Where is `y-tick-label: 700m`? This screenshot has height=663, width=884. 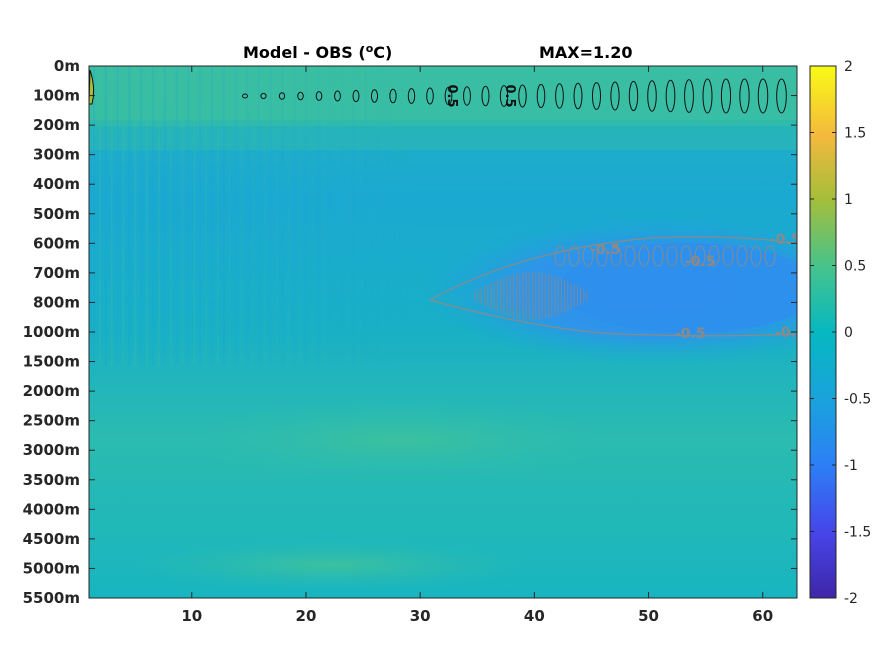
y-tick-label: 700m is located at coordinates (56, 273).